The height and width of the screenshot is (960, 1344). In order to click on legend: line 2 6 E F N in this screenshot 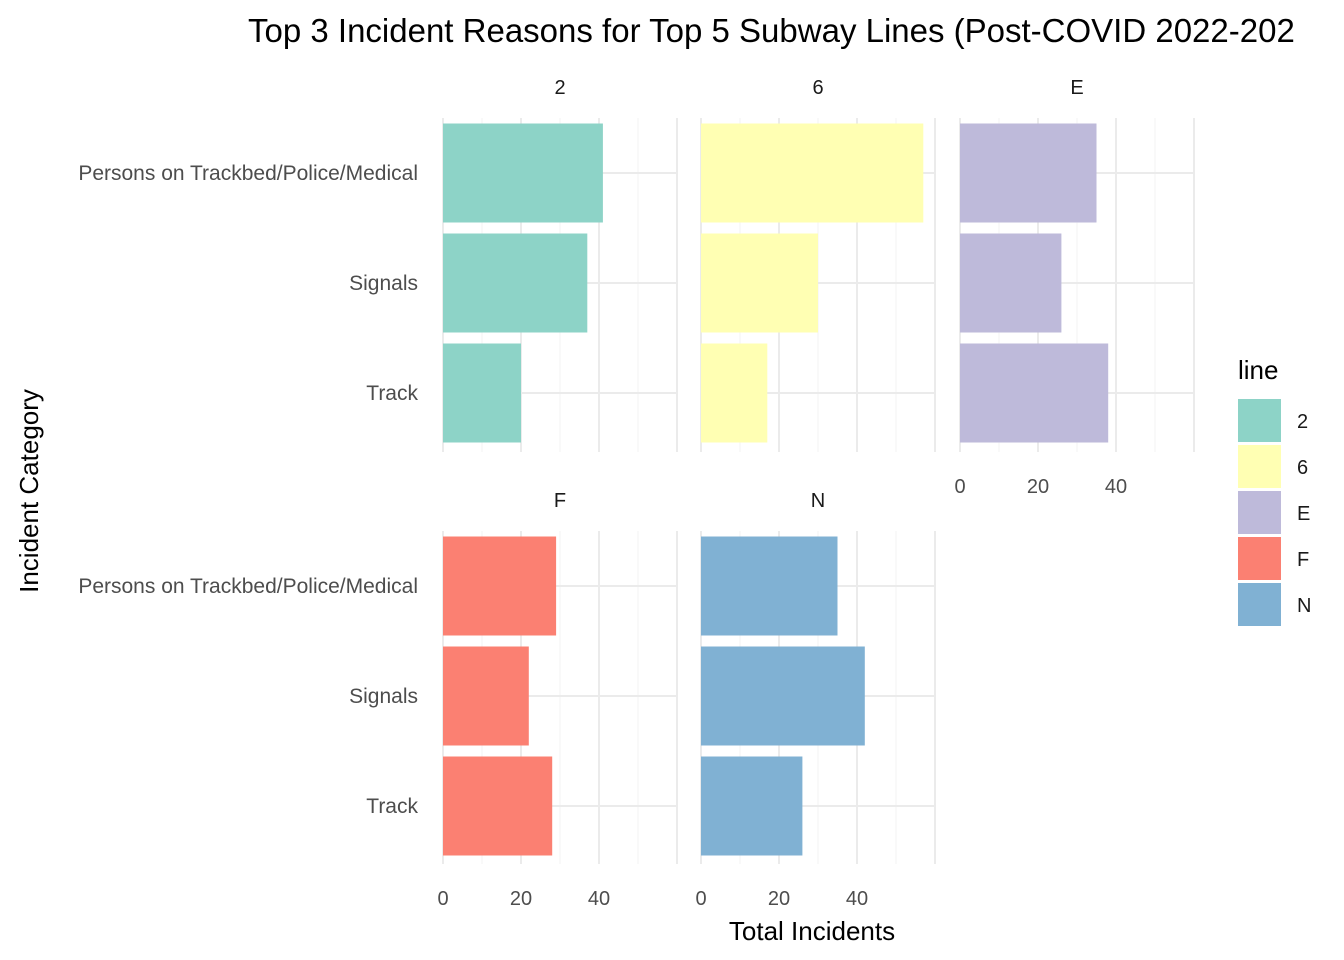, I will do `click(1274, 490)`.